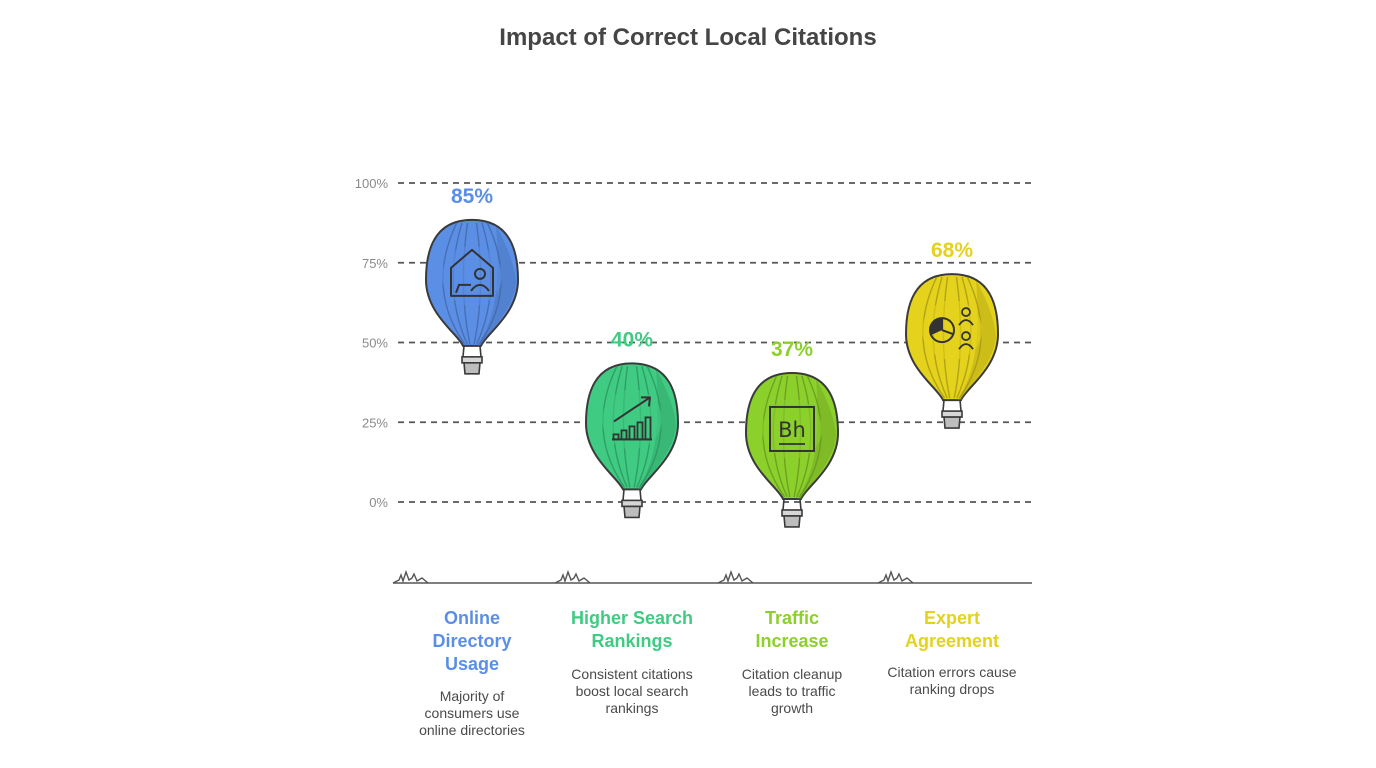 The width and height of the screenshot is (1376, 768). Describe the element at coordinates (712, 576) in the screenshot. I see `ground-line` at that location.